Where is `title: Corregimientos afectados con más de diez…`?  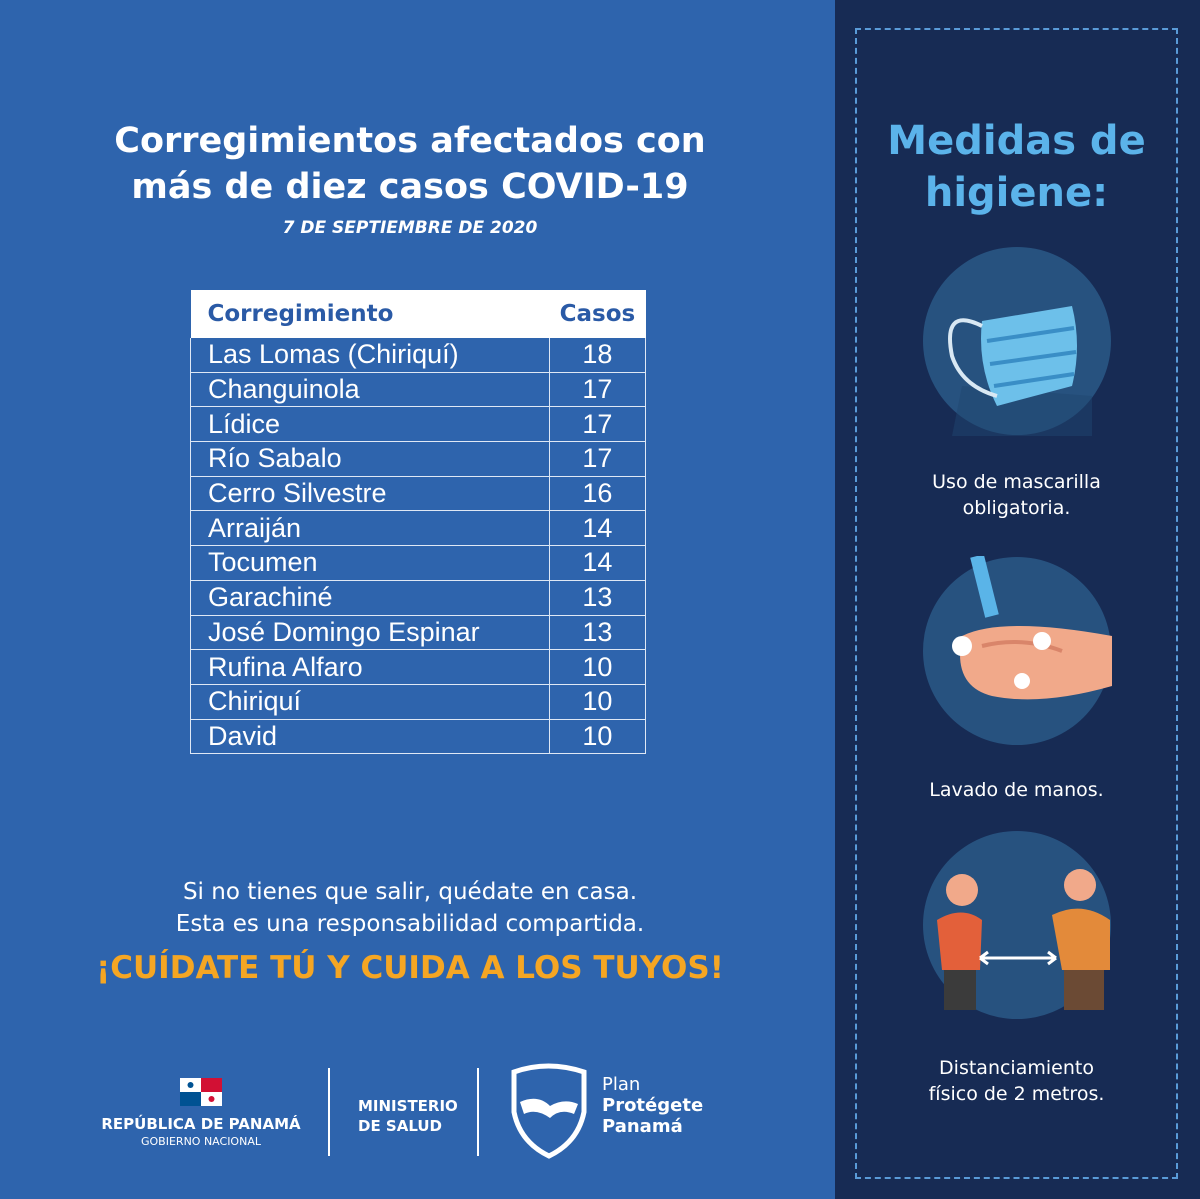
title: Corregimientos afectados con más de diez… is located at coordinates (410, 164).